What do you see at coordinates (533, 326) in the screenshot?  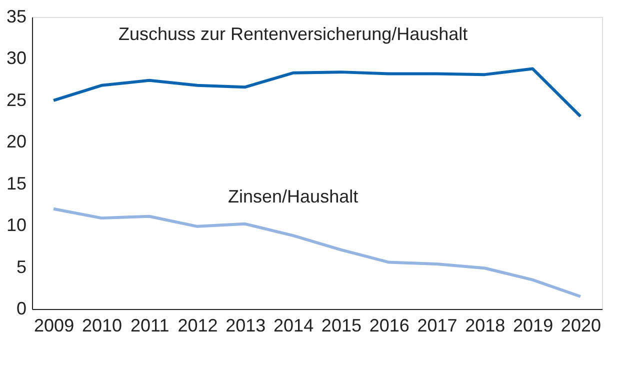 I see `x-tick-label: 2019` at bounding box center [533, 326].